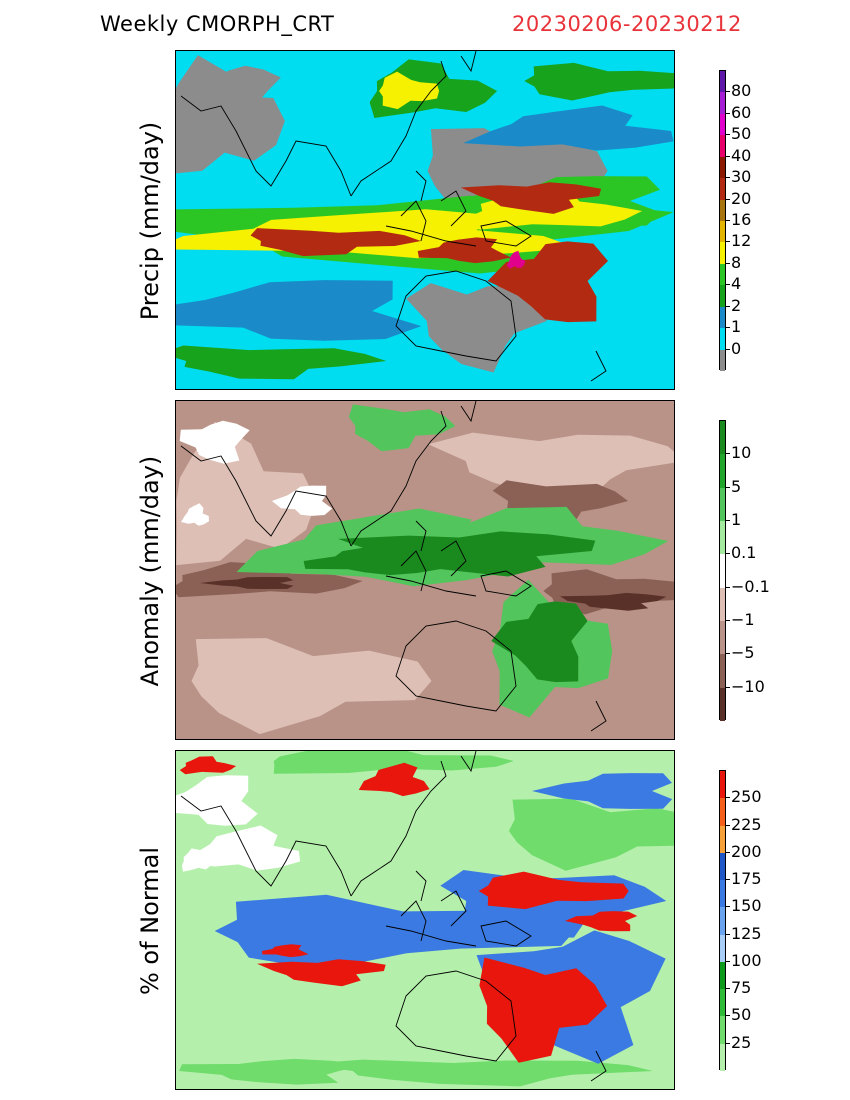 This screenshot has width=850, height=1100. Describe the element at coordinates (746, 797) in the screenshot. I see `colorbar-tick-label: 250` at that location.